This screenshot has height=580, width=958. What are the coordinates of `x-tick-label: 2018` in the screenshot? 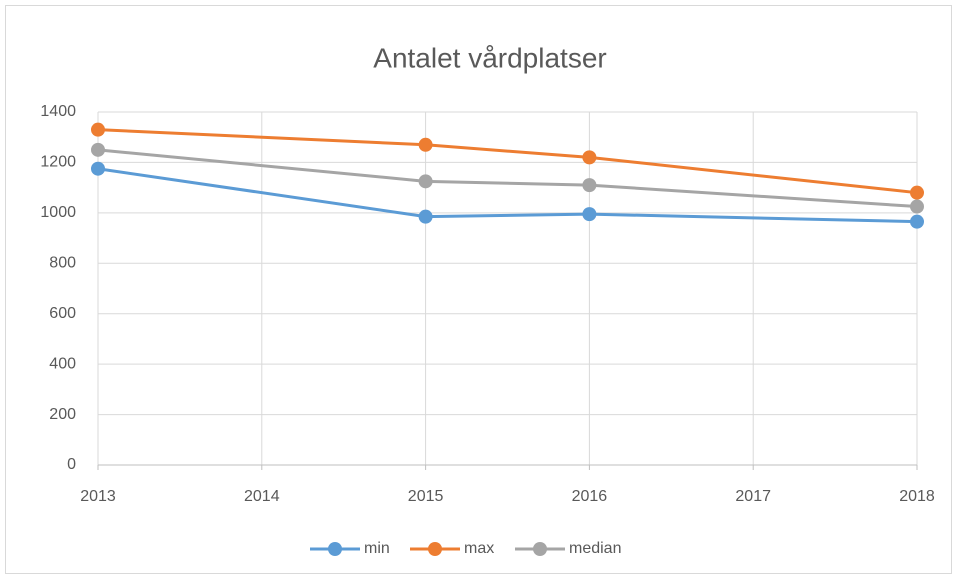 It's located at (917, 496).